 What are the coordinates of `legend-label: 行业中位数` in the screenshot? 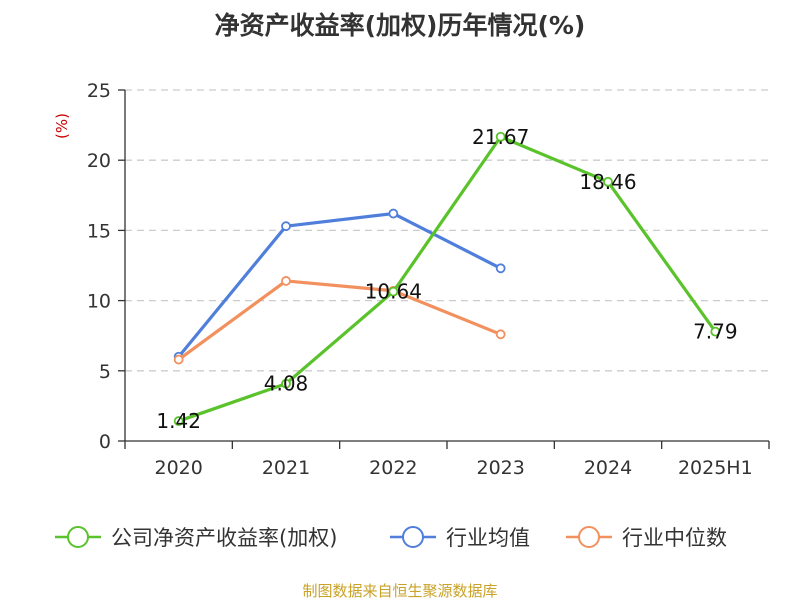 It's located at (674, 538).